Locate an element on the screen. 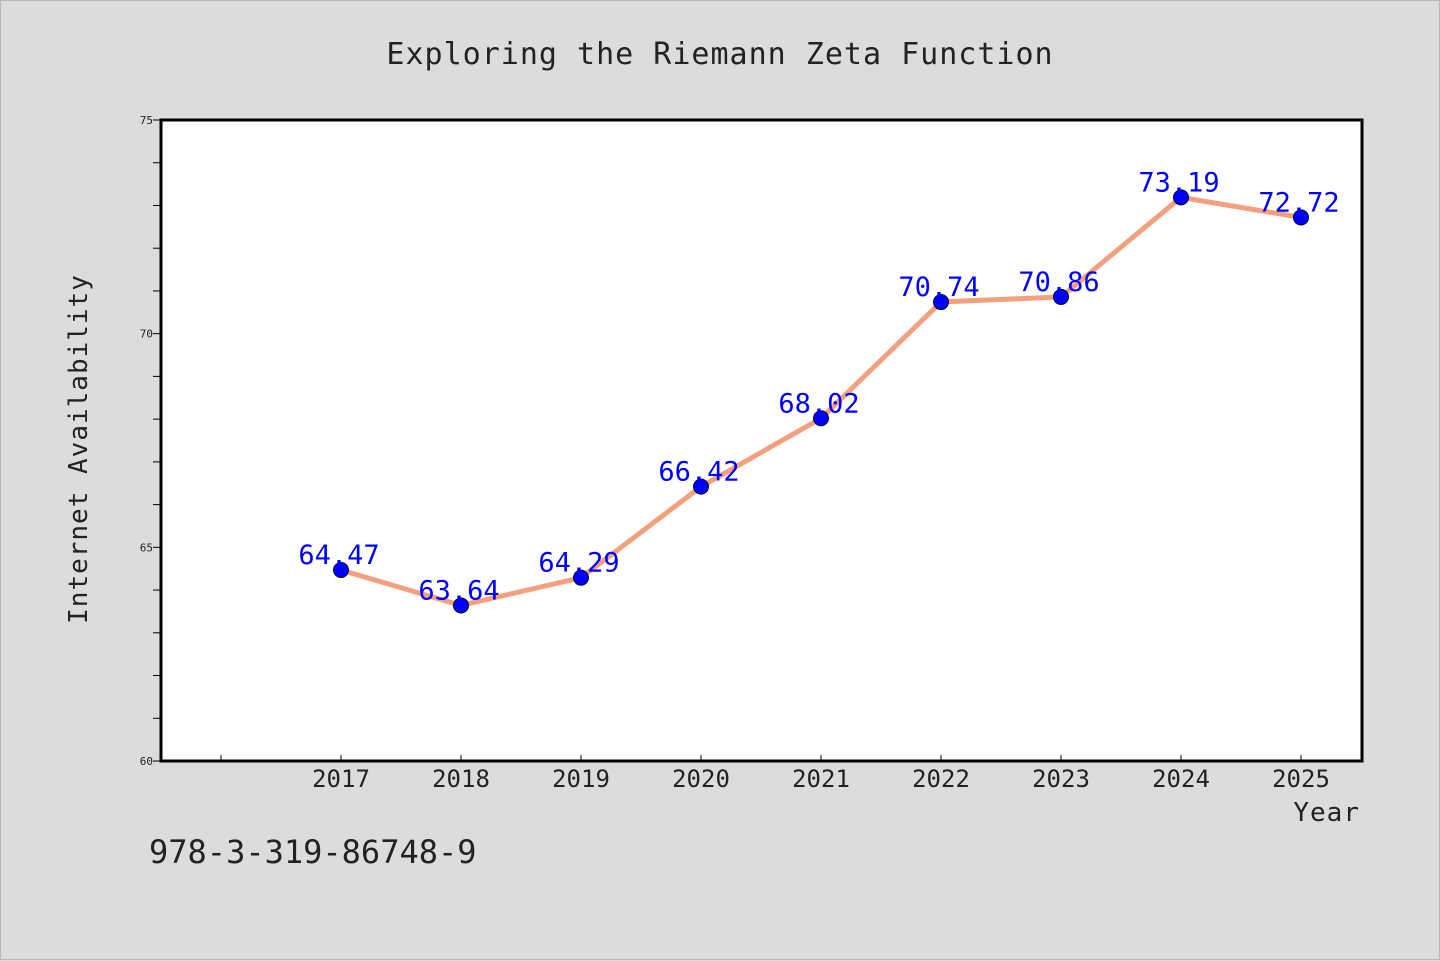 Image resolution: width=1440 pixels, height=961 pixels. x-tick-label: 2020 is located at coordinates (701, 779).